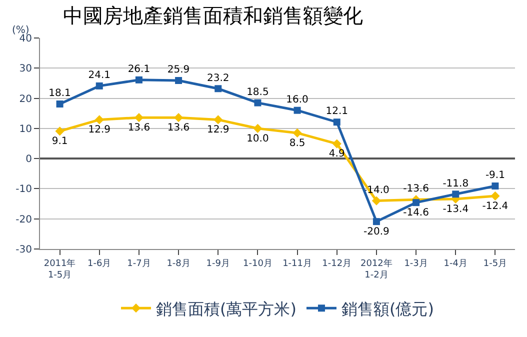 This screenshot has height=337, width=527. What do you see at coordinates (139, 70) in the screenshot?
I see `data-label: 26.1` at bounding box center [139, 70].